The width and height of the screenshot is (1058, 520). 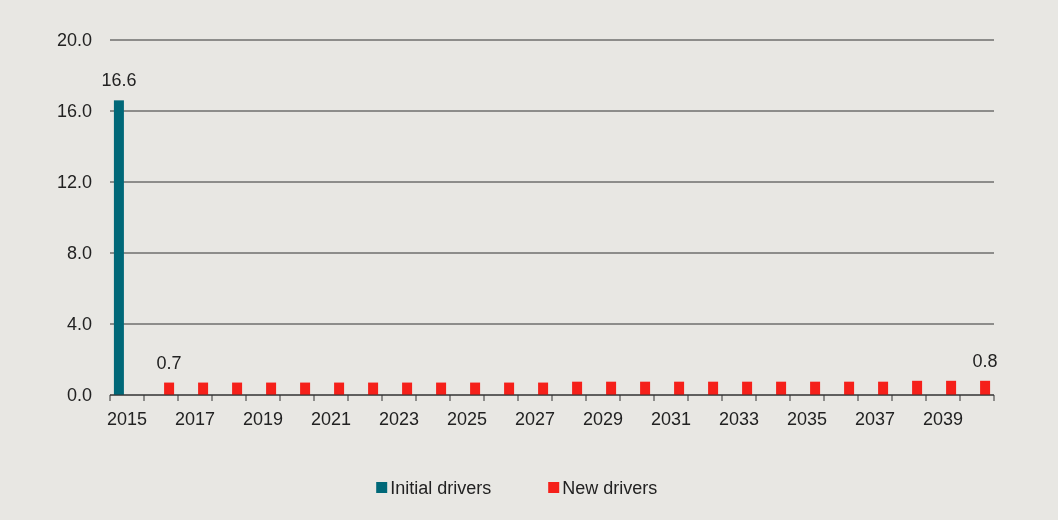 What do you see at coordinates (441, 488) in the screenshot?
I see `legend-label: Initial drivers` at bounding box center [441, 488].